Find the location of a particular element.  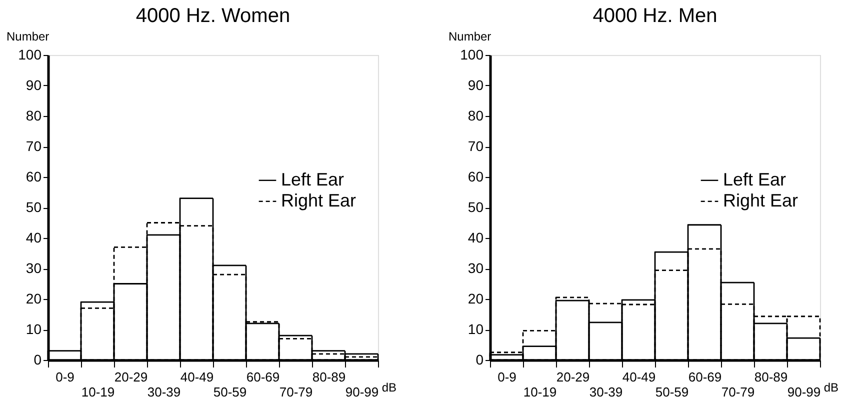

chart-title: 4000 Hz. Men is located at coordinates (655, 16).